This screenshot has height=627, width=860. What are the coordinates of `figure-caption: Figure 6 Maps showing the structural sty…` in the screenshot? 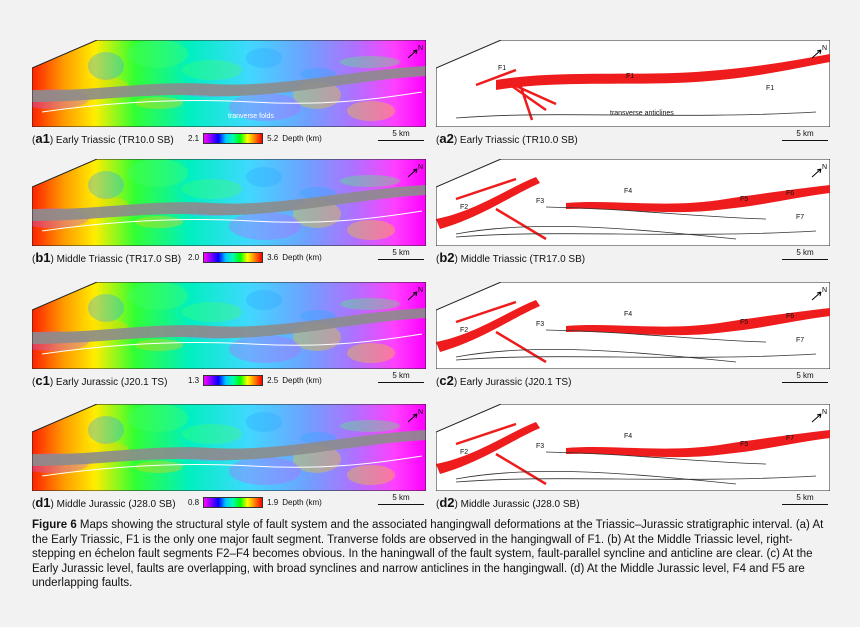 It's located at (432, 554).